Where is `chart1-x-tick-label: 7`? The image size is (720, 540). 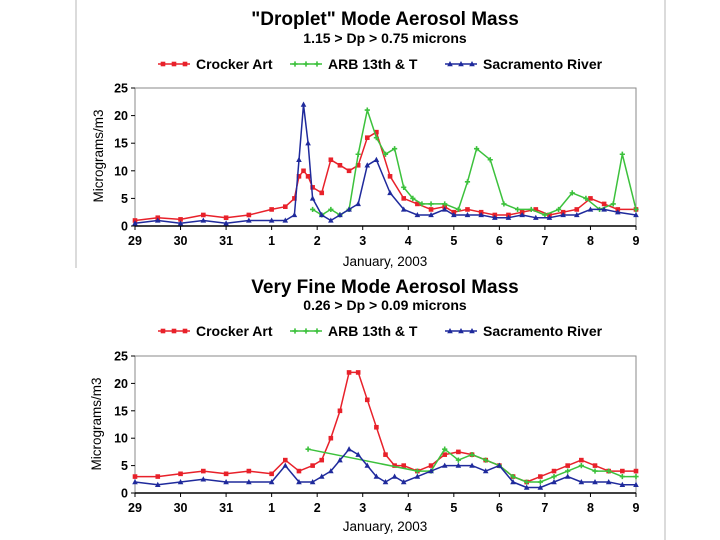 chart1-x-tick-label: 7 is located at coordinates (544, 241).